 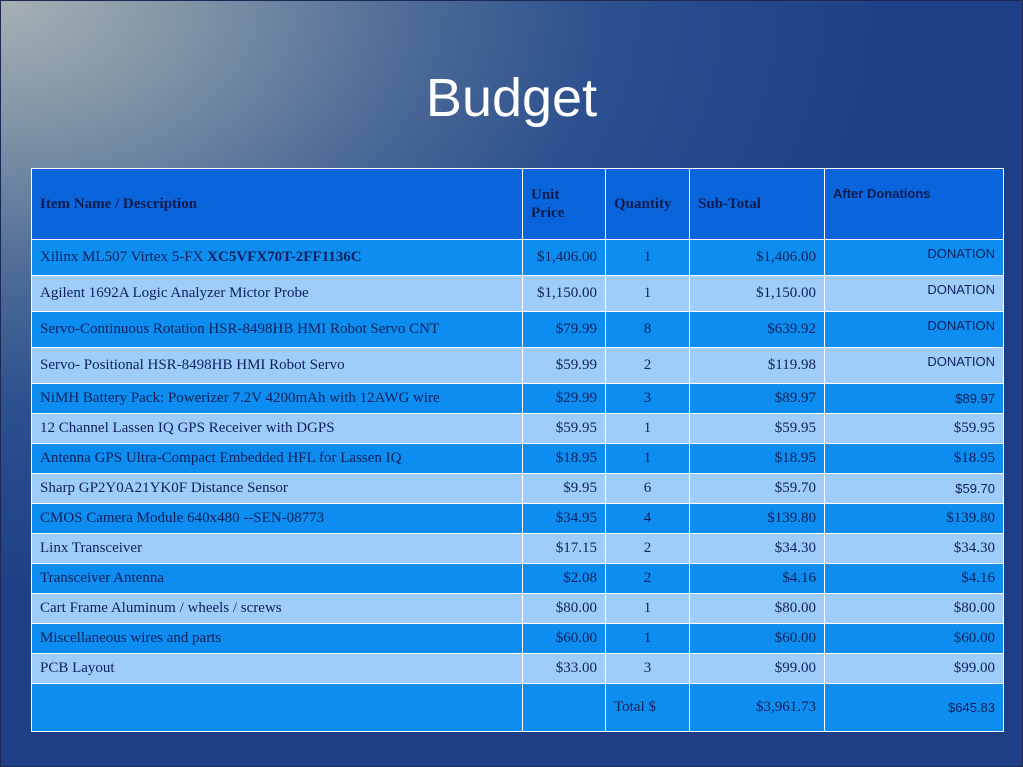 What do you see at coordinates (914, 458) in the screenshot?
I see `row-after-donations: $18.95` at bounding box center [914, 458].